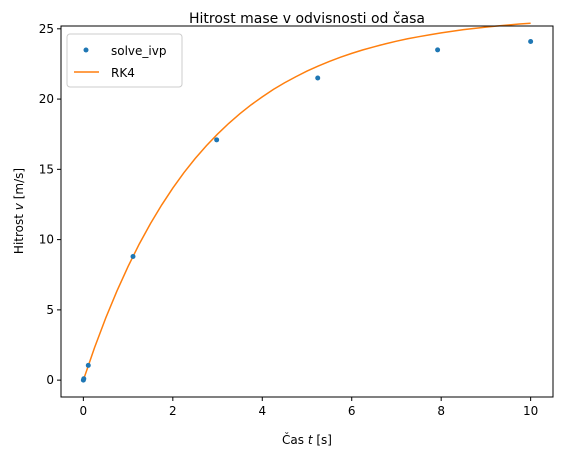  I want to click on legend-marker-solve-ivp, so click(86, 50).